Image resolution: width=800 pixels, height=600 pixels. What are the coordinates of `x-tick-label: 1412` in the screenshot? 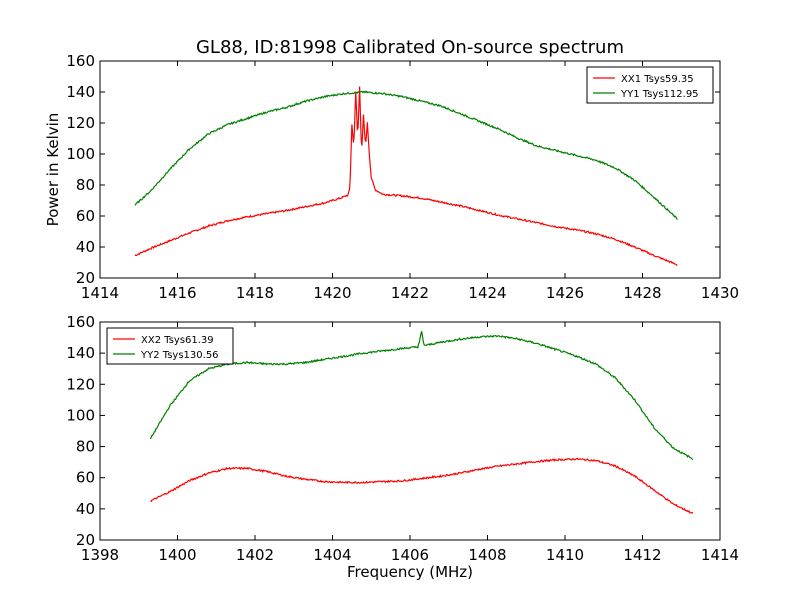 It's located at (642, 555).